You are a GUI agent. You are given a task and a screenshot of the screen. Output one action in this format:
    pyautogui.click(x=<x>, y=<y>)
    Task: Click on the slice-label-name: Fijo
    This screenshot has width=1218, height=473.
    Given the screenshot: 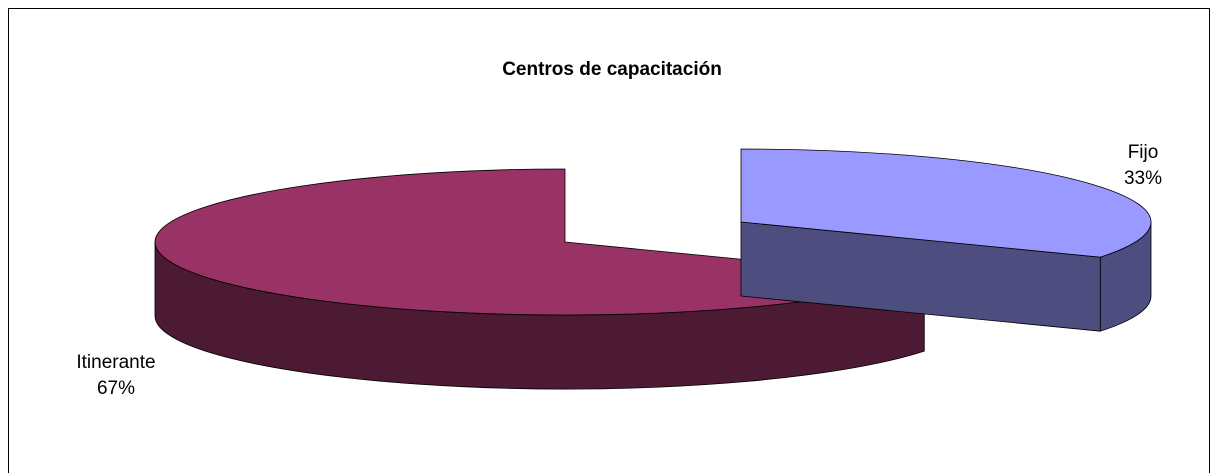 What is the action you would take?
    pyautogui.click(x=1143, y=152)
    